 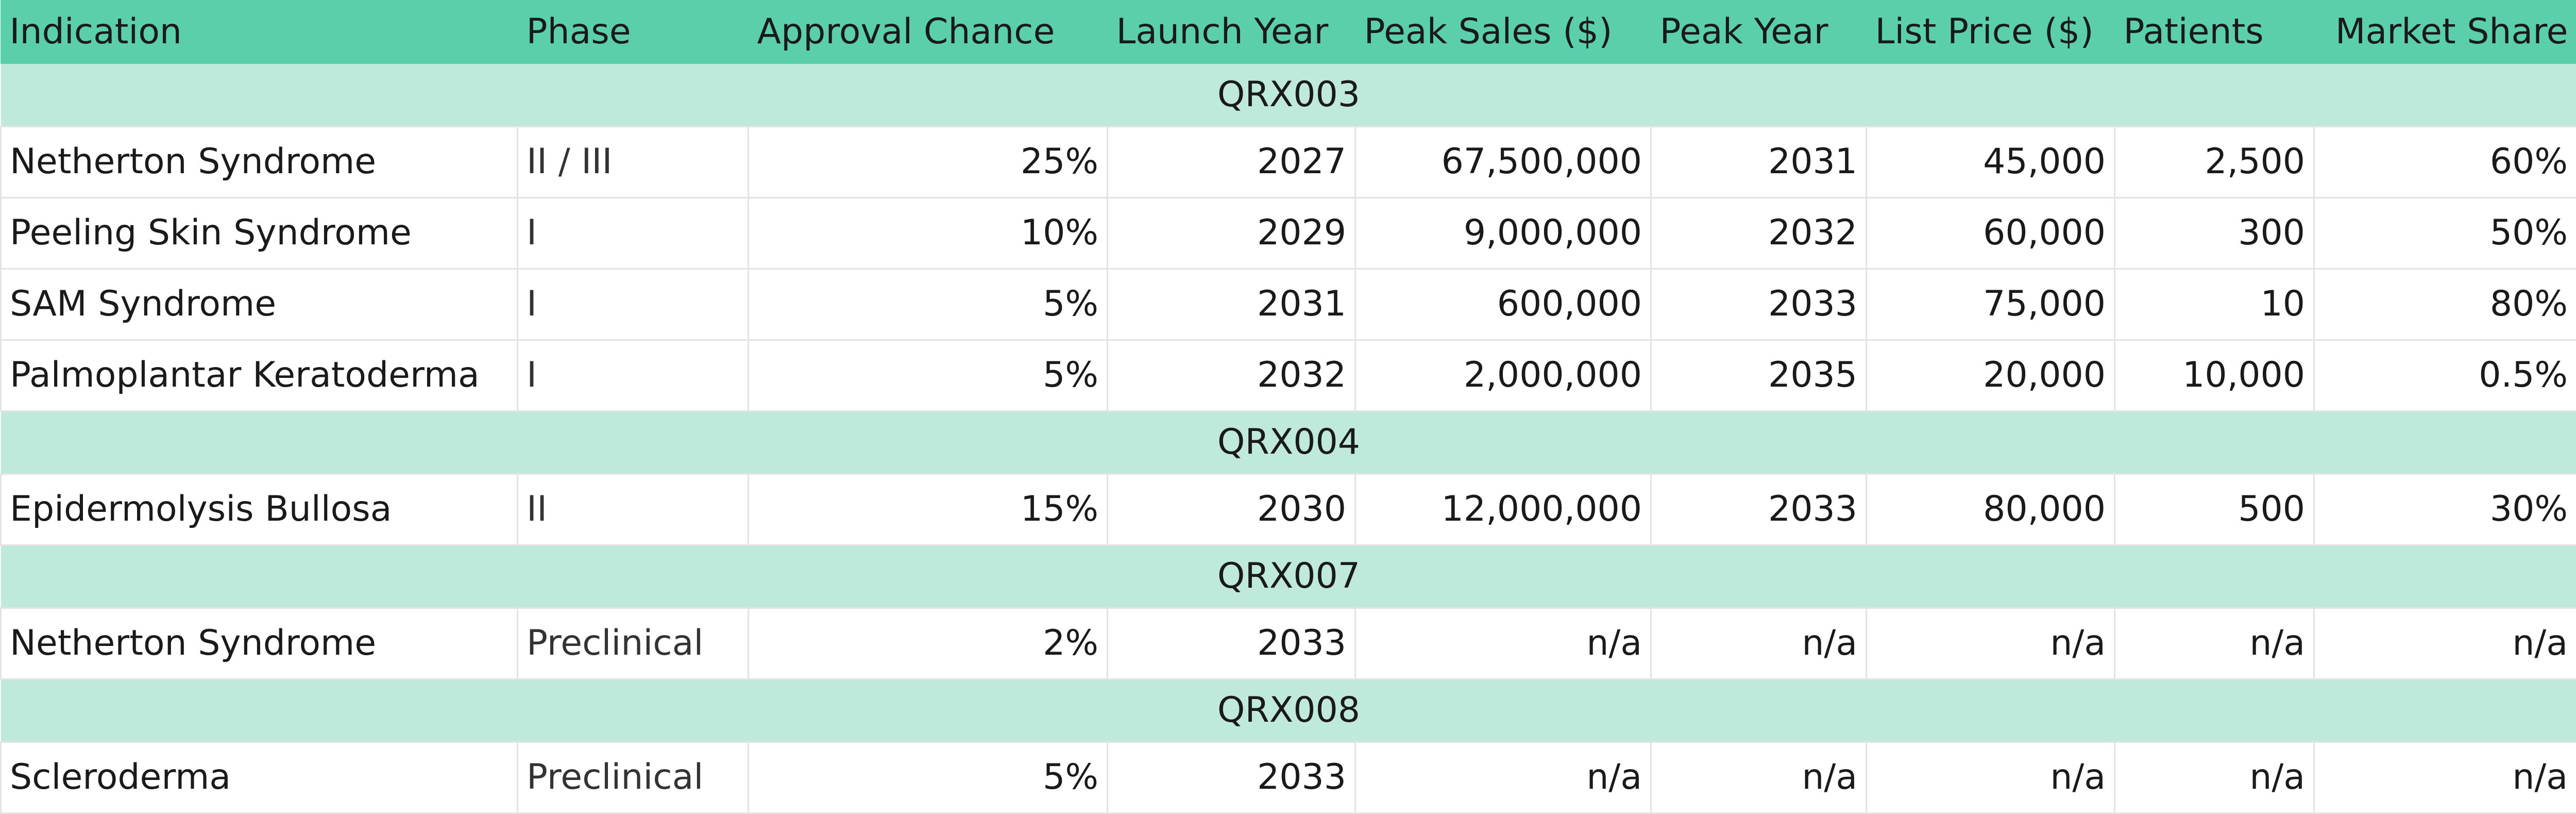 What do you see at coordinates (2445, 32) in the screenshot?
I see `header-market-share: Market Share` at bounding box center [2445, 32].